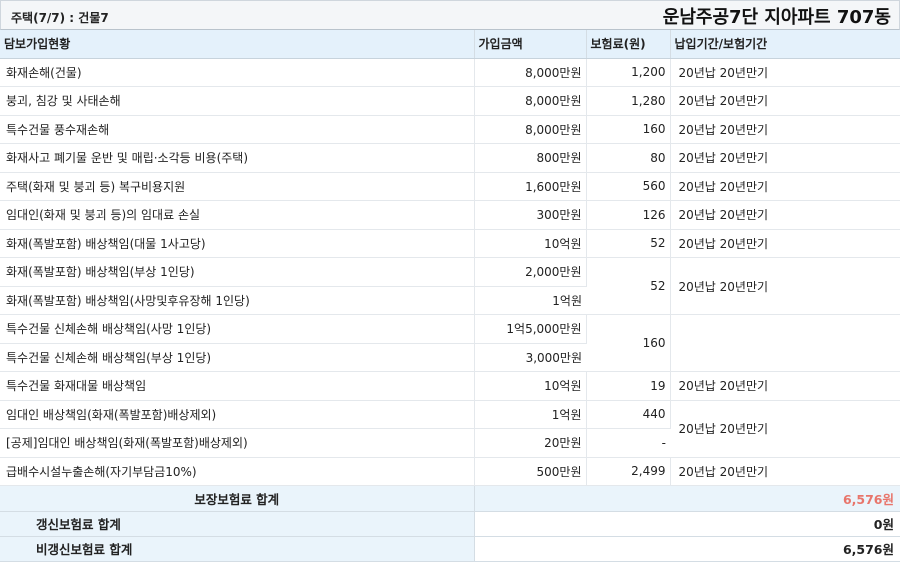 The image size is (900, 562). Describe the element at coordinates (530, 44) in the screenshot. I see `header-amount: 가입금액` at that location.